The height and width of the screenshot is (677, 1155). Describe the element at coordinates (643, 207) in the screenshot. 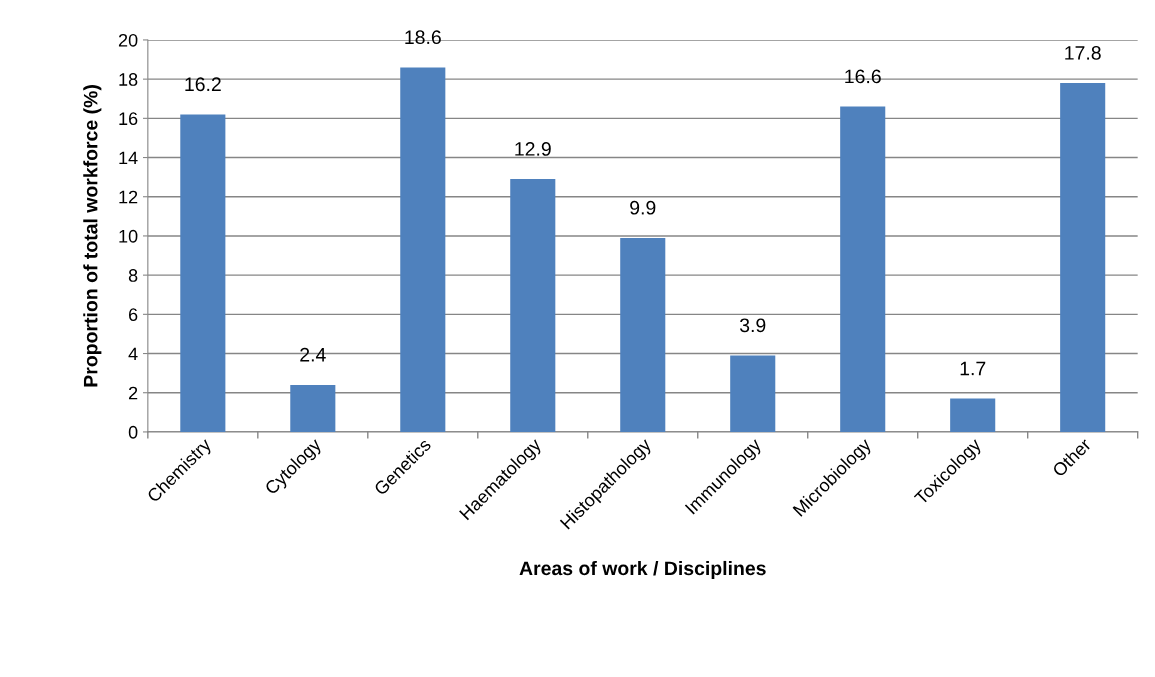

I see `data-label: 9.9` at that location.